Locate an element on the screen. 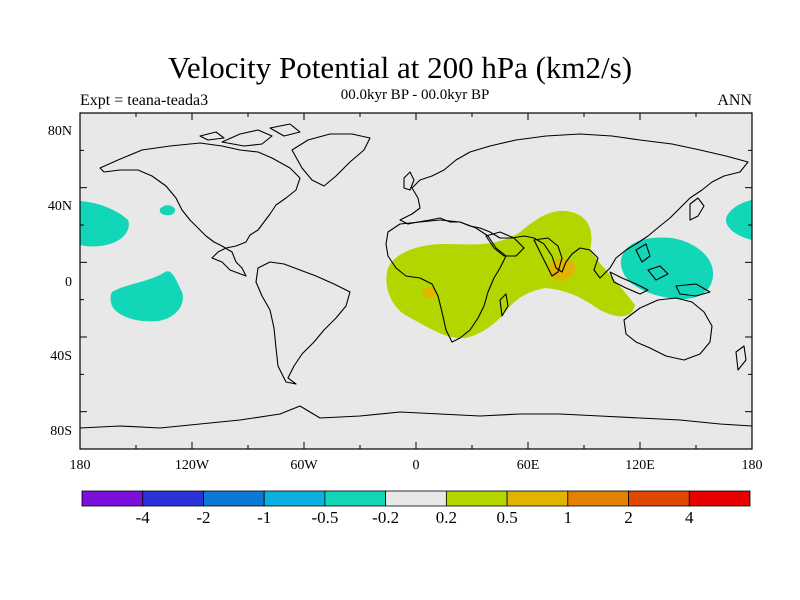  lon-label: 120W is located at coordinates (192, 465).